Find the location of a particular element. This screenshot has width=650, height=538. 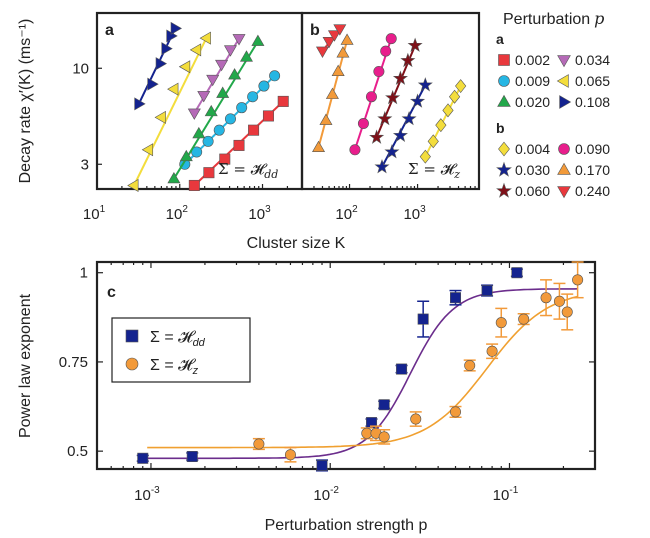

panel-c-xtick-label: 10⁻² is located at coordinates (326, 494).